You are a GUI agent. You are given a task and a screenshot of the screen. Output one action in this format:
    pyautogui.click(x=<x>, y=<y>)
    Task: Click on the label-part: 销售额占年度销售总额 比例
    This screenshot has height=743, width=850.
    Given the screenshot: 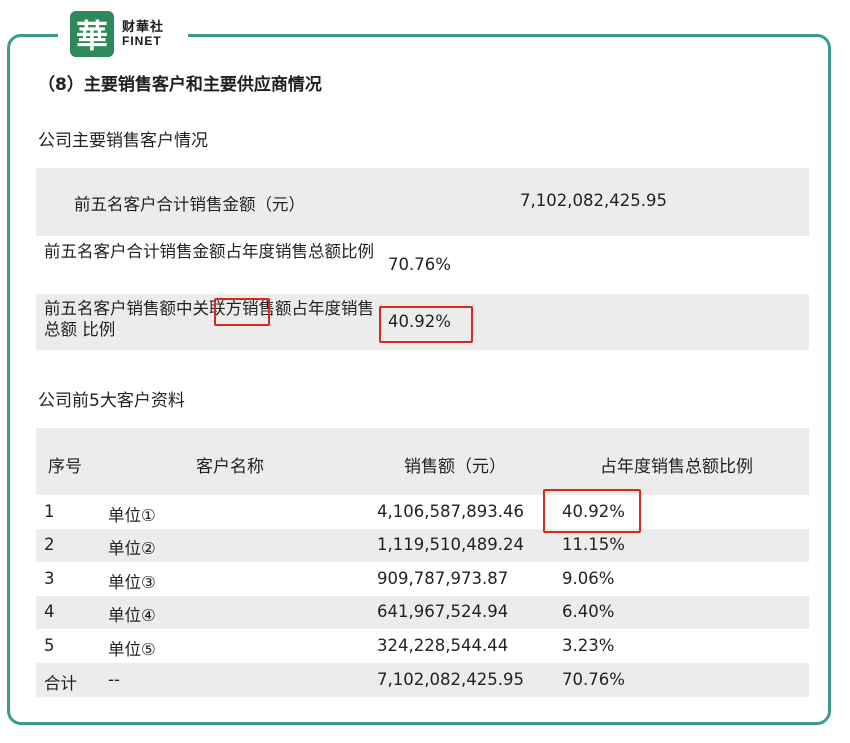 What is the action you would take?
    pyautogui.click(x=209, y=319)
    